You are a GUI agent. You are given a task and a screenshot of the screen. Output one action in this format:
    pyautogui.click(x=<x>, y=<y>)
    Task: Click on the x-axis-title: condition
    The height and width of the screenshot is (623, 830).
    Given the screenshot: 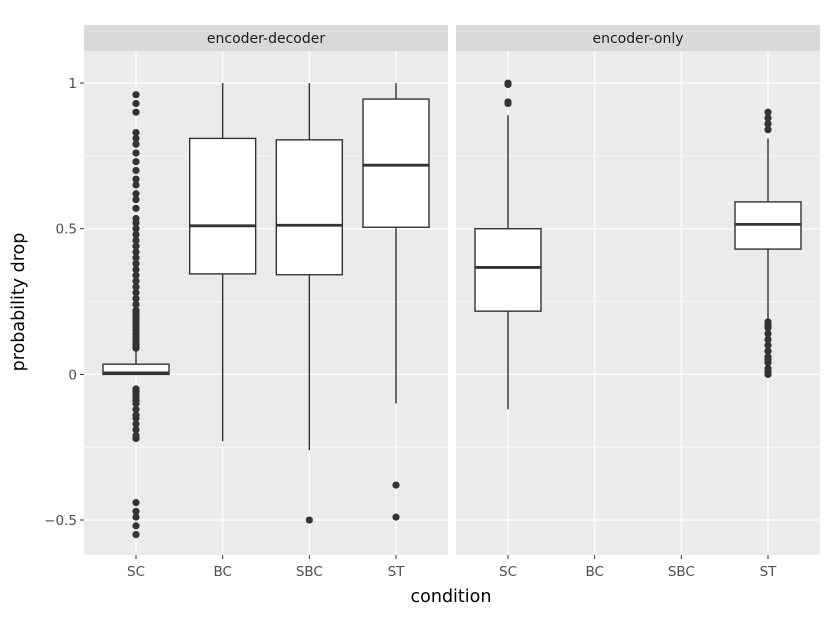 What is the action you would take?
    pyautogui.click(x=451, y=597)
    